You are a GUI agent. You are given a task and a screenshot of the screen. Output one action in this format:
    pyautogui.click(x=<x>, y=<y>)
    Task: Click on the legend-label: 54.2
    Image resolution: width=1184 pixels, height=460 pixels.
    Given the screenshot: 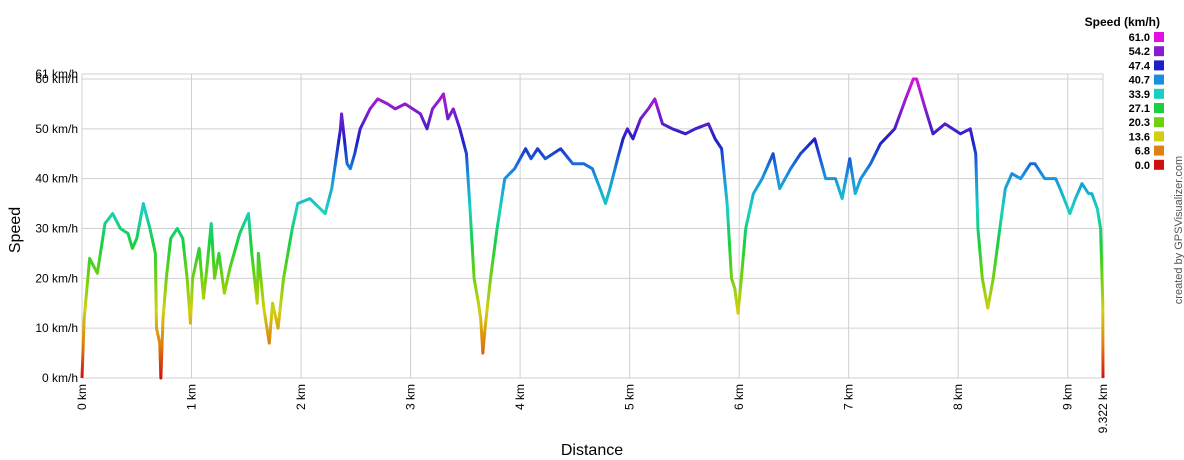 What is the action you would take?
    pyautogui.click(x=1139, y=52)
    